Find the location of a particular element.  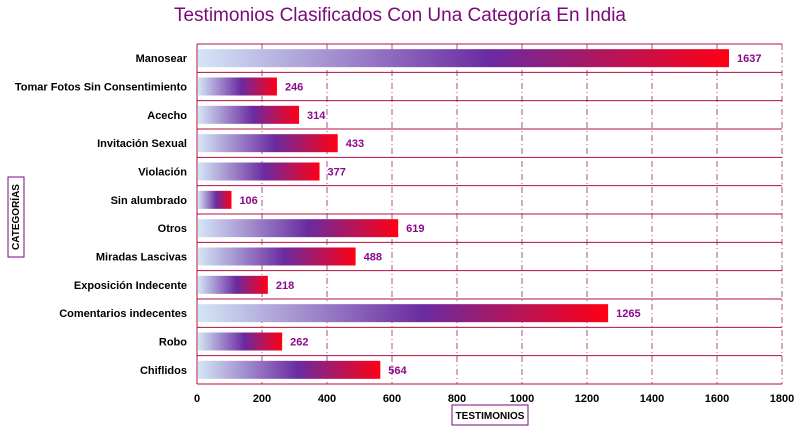

x-tick-label: 200 is located at coordinates (262, 399).